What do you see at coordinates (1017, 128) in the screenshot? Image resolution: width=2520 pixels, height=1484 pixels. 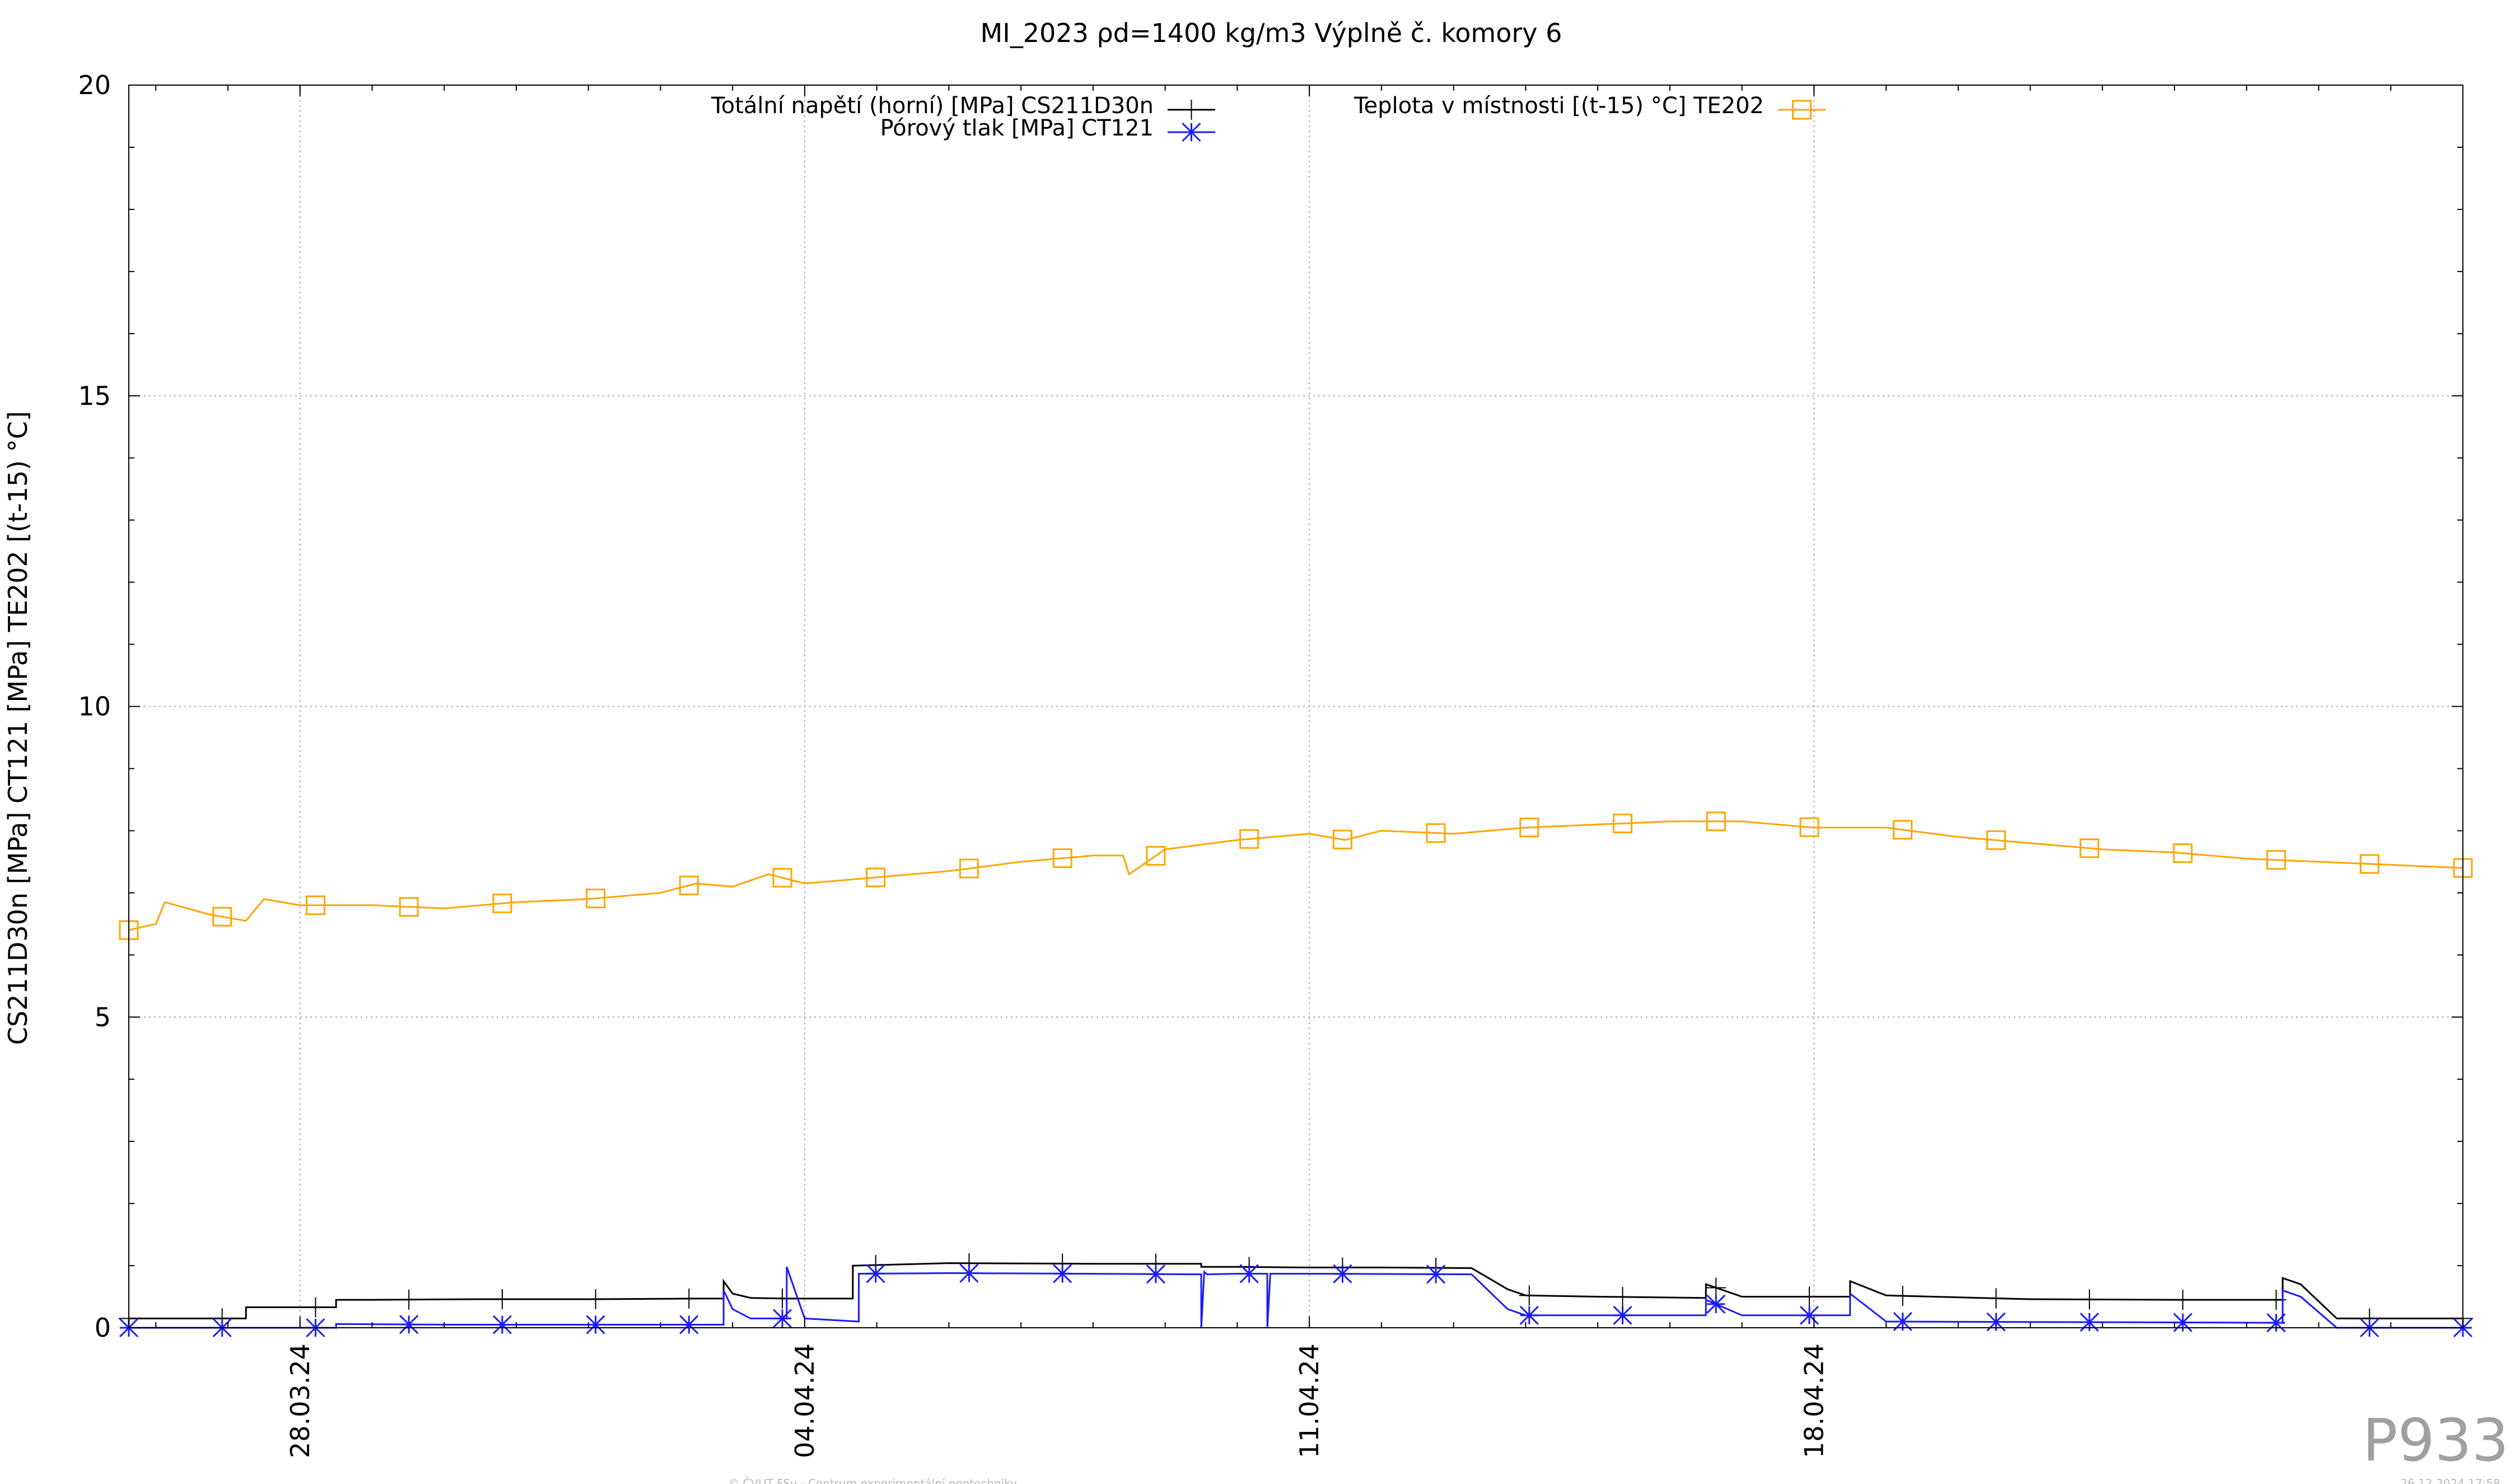 I see `legend-label: Pórový tlak [MPa] CT121` at bounding box center [1017, 128].